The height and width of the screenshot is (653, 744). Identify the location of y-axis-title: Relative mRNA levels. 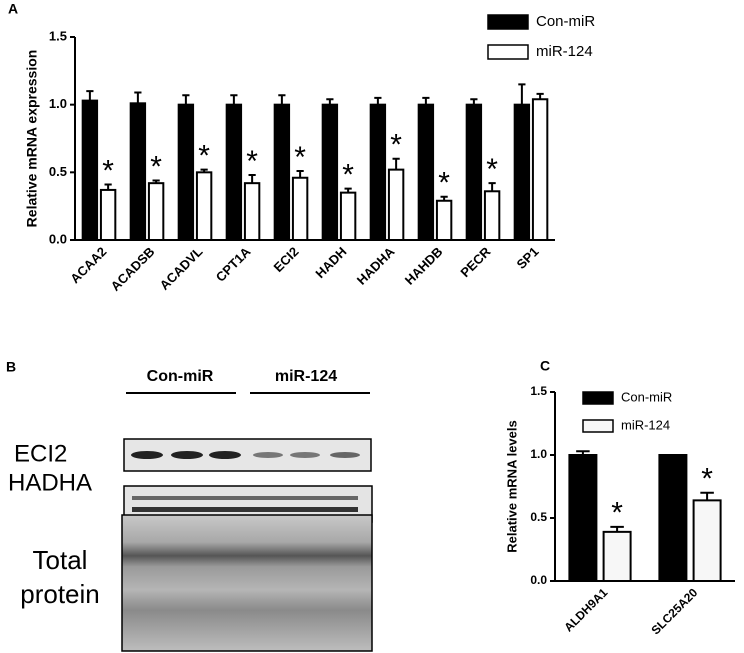
(511, 486).